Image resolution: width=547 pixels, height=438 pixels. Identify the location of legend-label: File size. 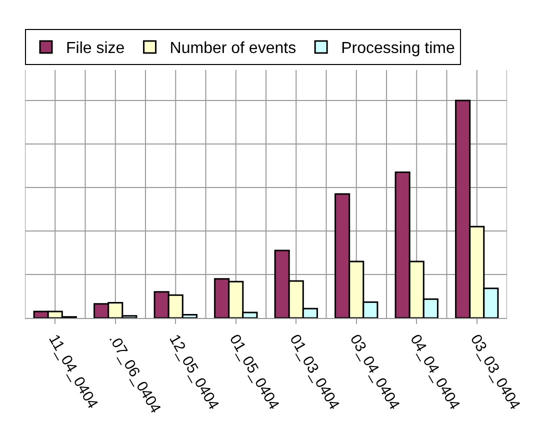
(95, 49).